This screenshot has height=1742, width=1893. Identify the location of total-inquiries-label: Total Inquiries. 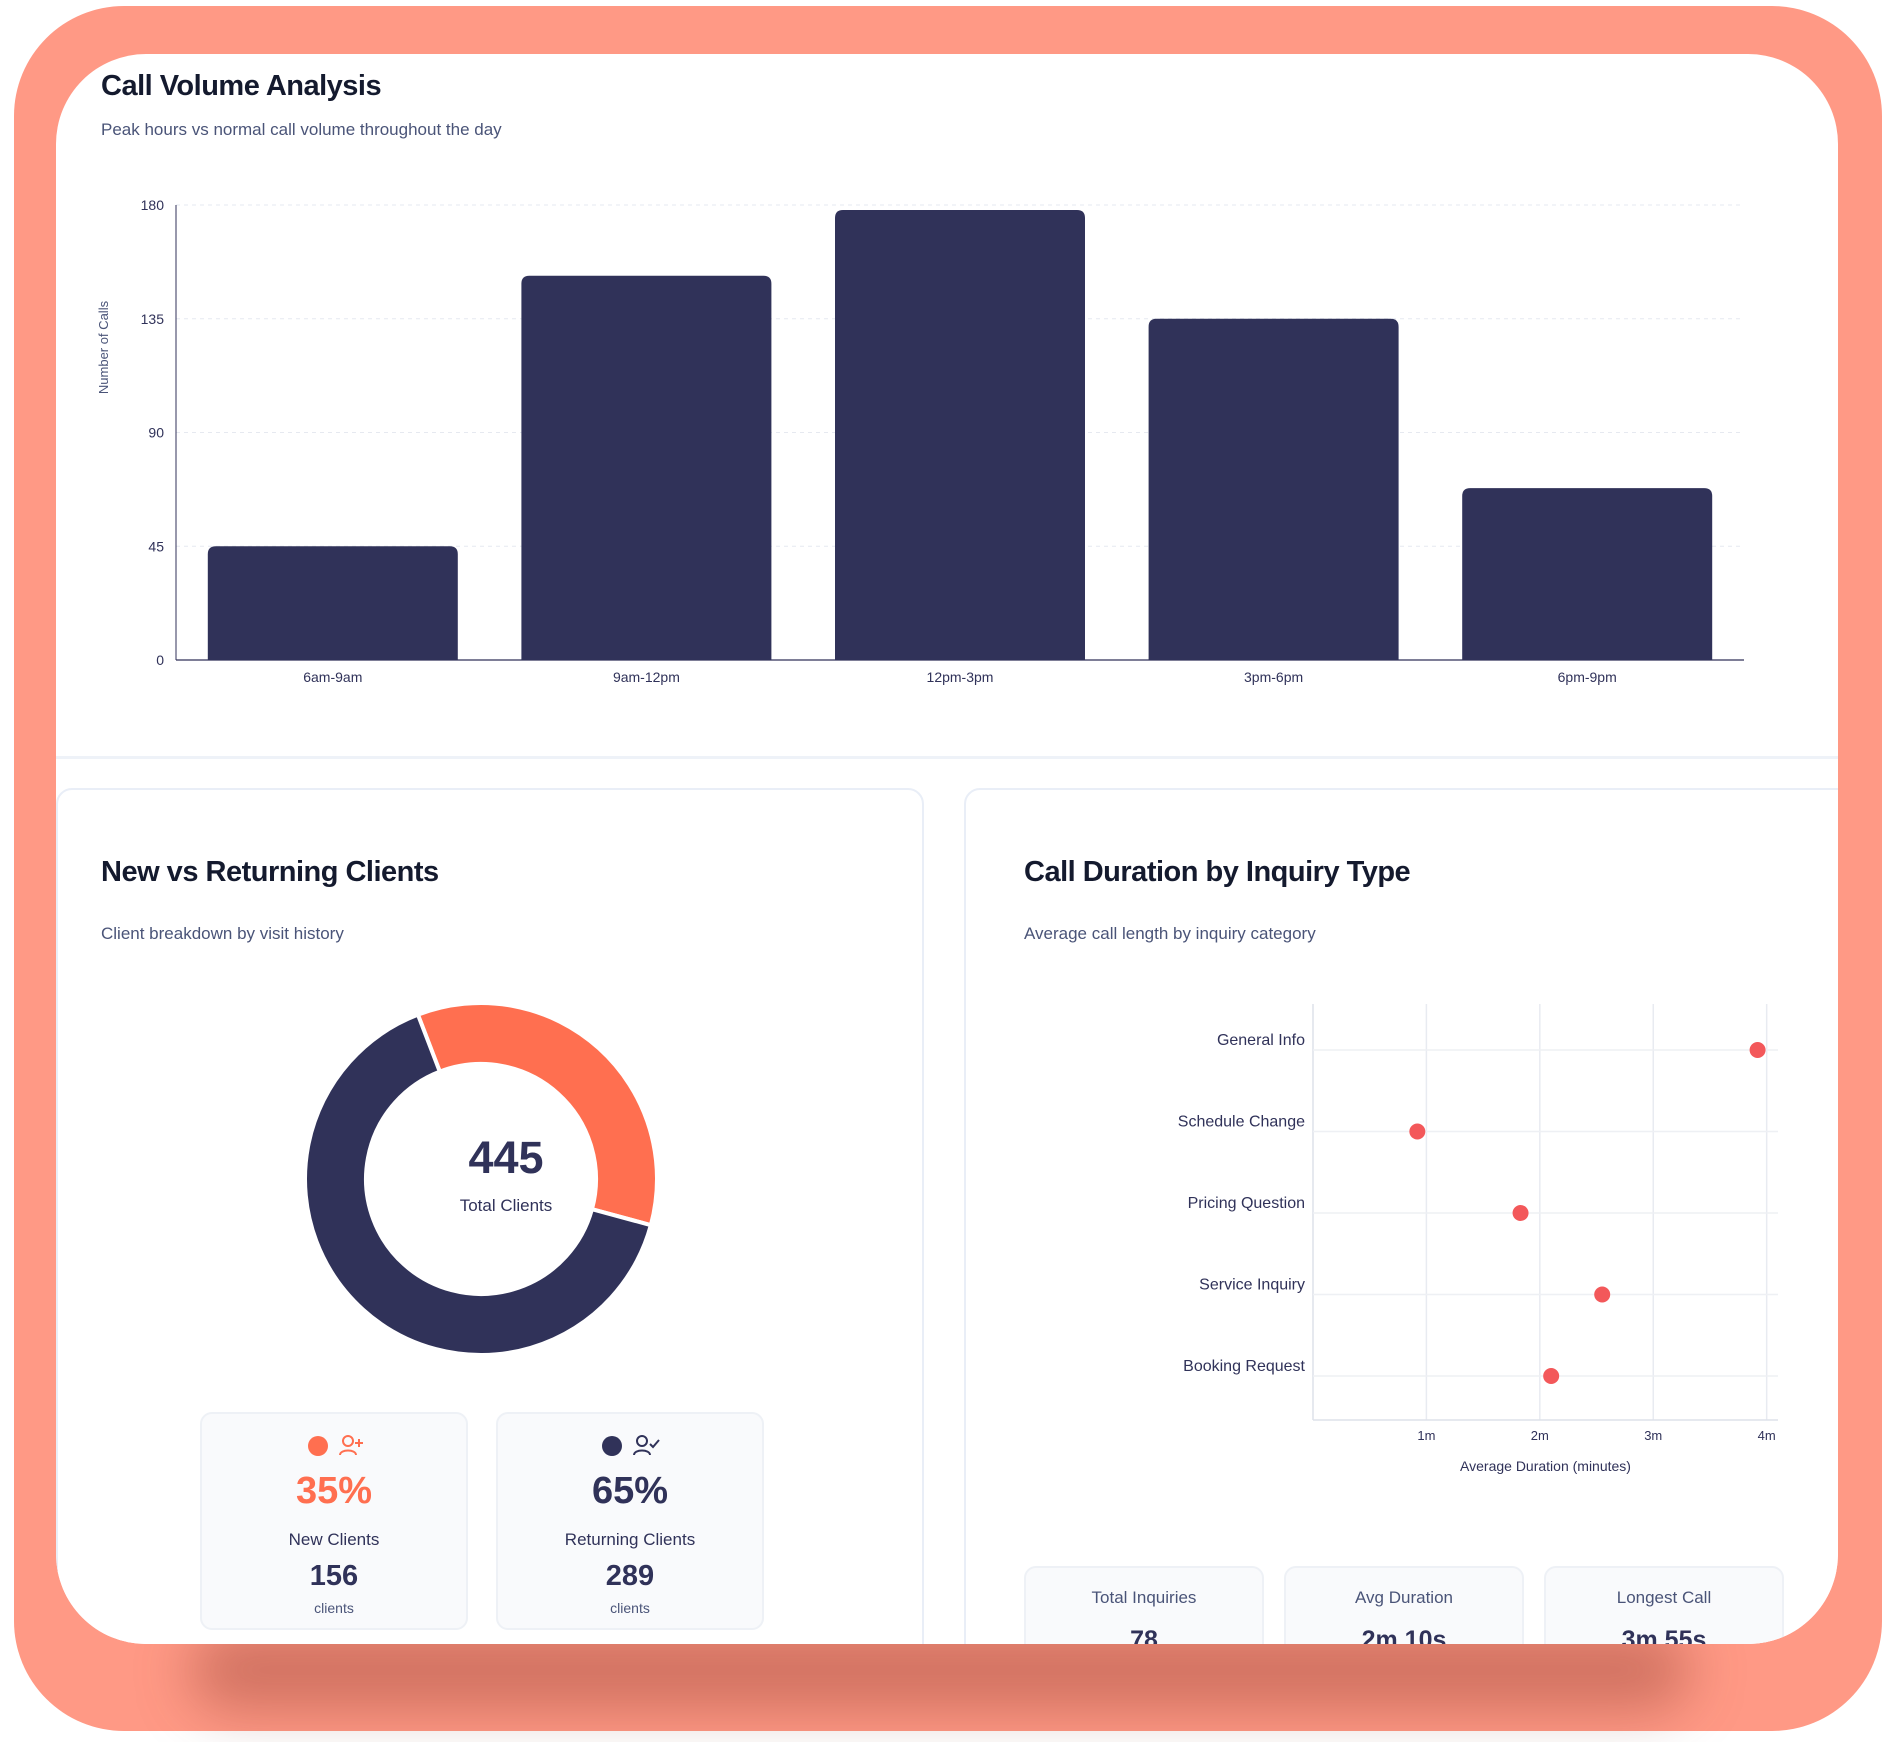
(1144, 1597).